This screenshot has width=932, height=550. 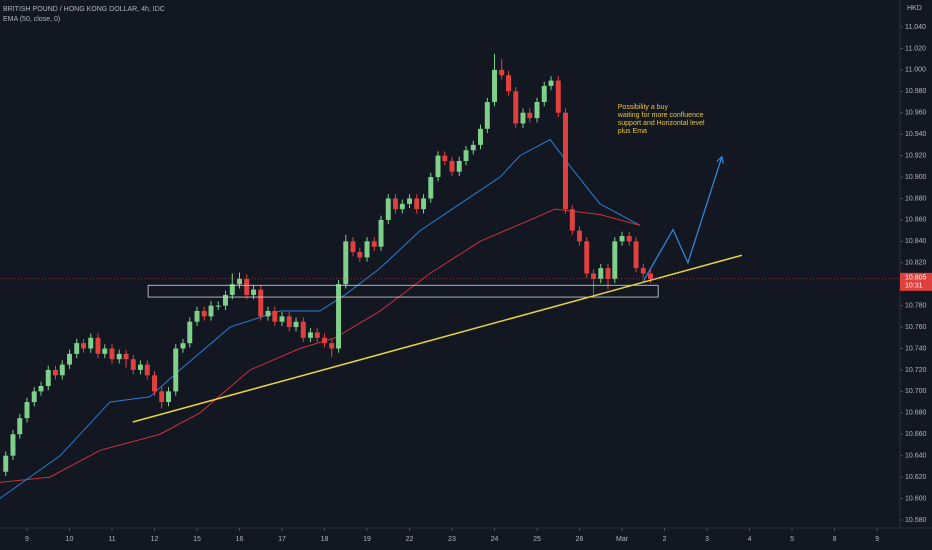 What do you see at coordinates (916, 413) in the screenshot?
I see `y-tick-label: 10.680` at bounding box center [916, 413].